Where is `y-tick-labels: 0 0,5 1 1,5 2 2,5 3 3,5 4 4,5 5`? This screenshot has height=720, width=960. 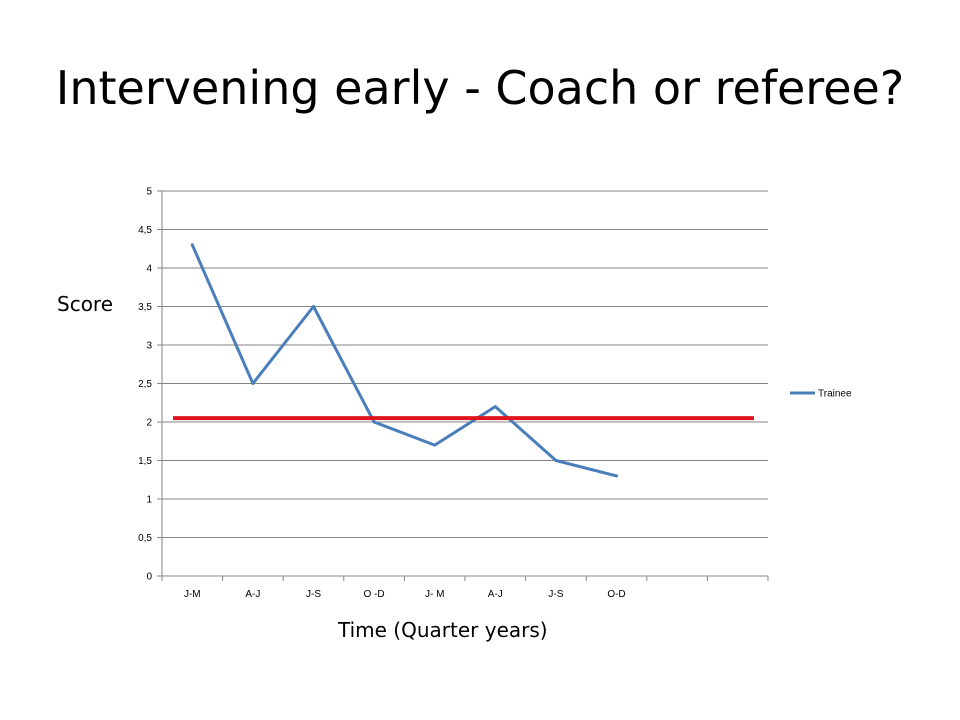
y-tick-labels: 0 0,5 1 1,5 2 2,5 3 3,5 4 4,5 5 is located at coordinates (145, 385).